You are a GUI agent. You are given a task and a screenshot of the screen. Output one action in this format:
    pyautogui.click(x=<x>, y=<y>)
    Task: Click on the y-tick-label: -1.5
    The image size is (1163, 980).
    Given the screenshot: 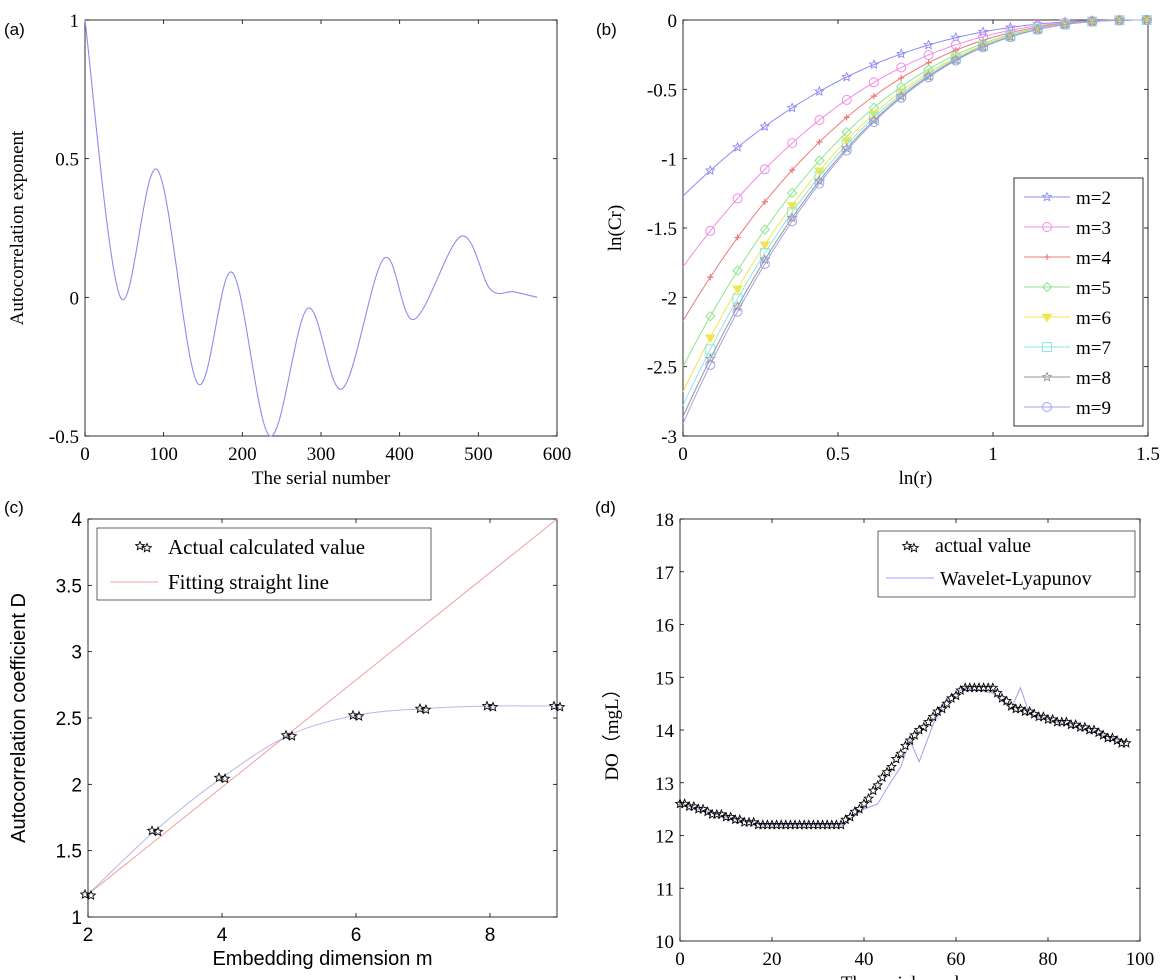 What is the action you would take?
    pyautogui.click(x=662, y=229)
    